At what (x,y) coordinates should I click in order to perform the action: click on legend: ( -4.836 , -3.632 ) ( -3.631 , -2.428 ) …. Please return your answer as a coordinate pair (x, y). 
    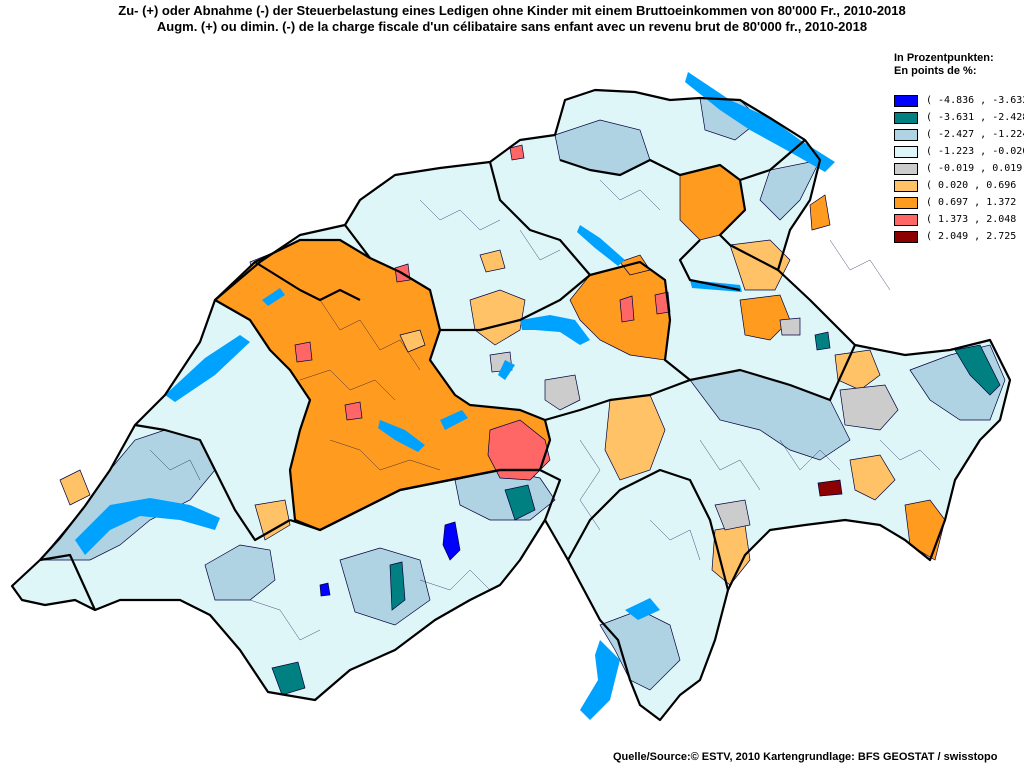
    Looking at the image, I should click on (959, 168).